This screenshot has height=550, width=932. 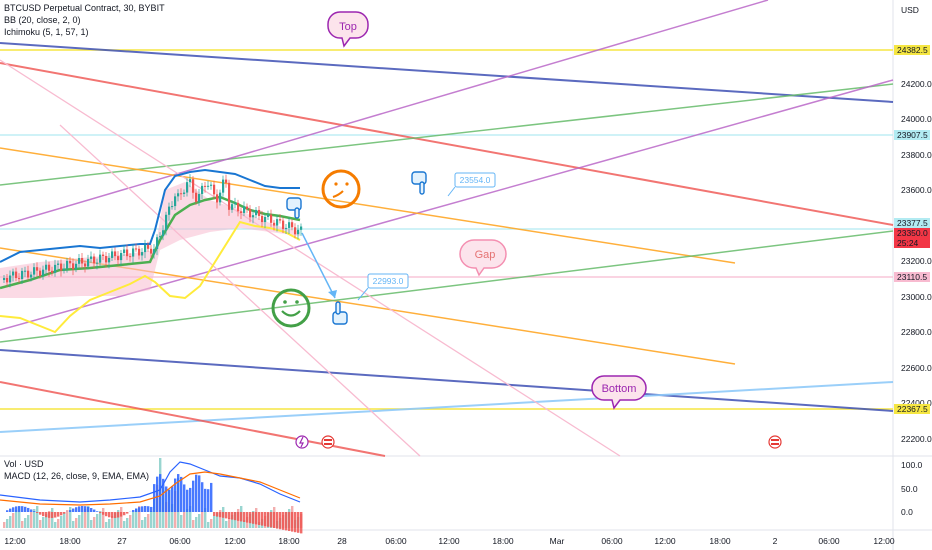 What do you see at coordinates (907, 512) in the screenshot?
I see `macd-tick-label: 0.0` at bounding box center [907, 512].